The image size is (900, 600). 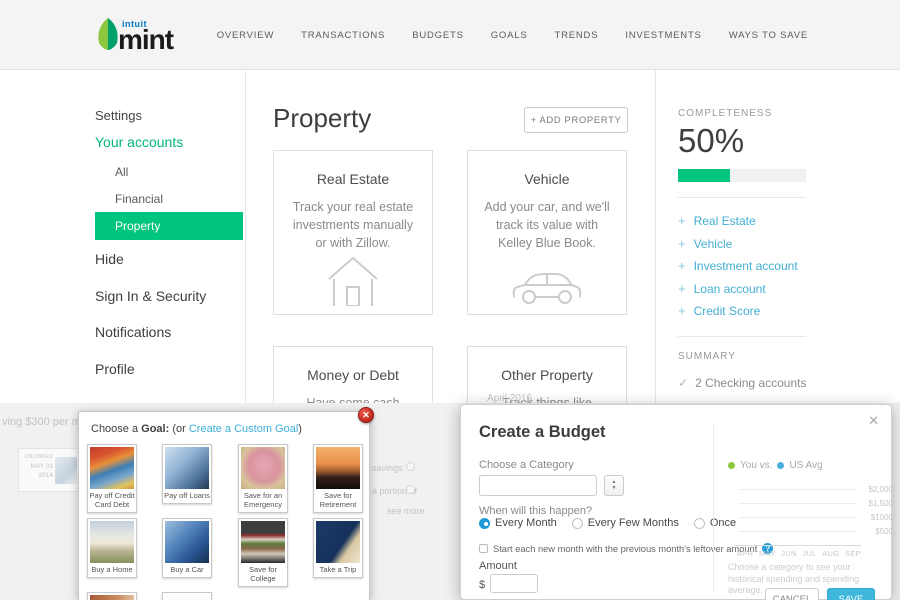 I want to click on sidebar-item-hide: Hide, so click(x=109, y=259).